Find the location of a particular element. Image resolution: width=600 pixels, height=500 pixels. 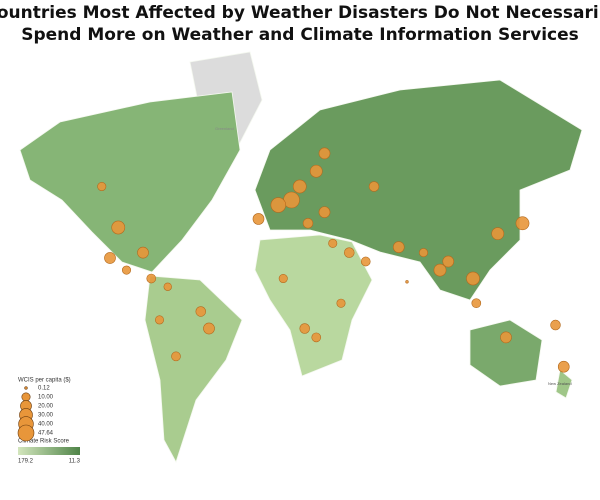

south-america is located at coordinates (193, 369).